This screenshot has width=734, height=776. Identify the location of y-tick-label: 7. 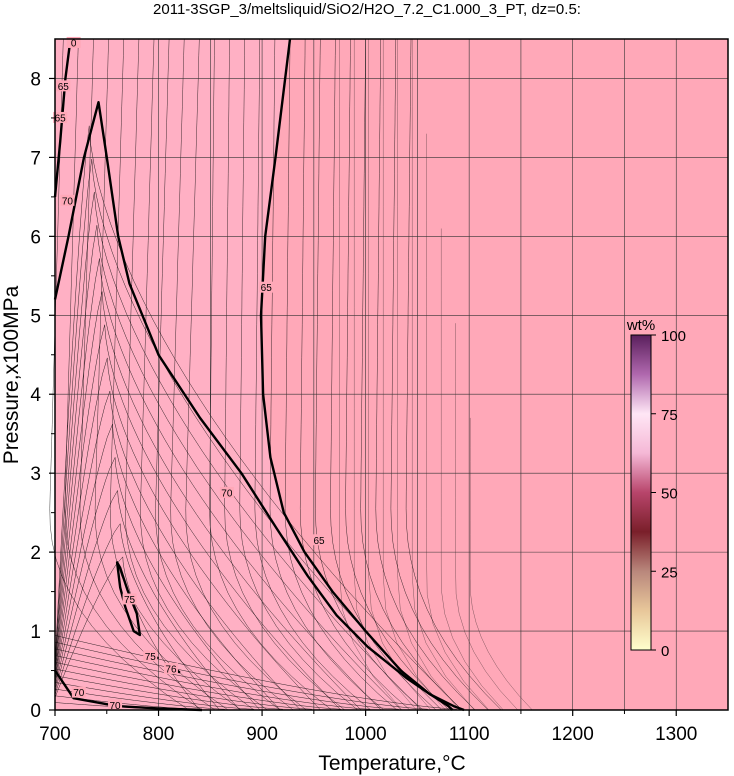
(35, 158).